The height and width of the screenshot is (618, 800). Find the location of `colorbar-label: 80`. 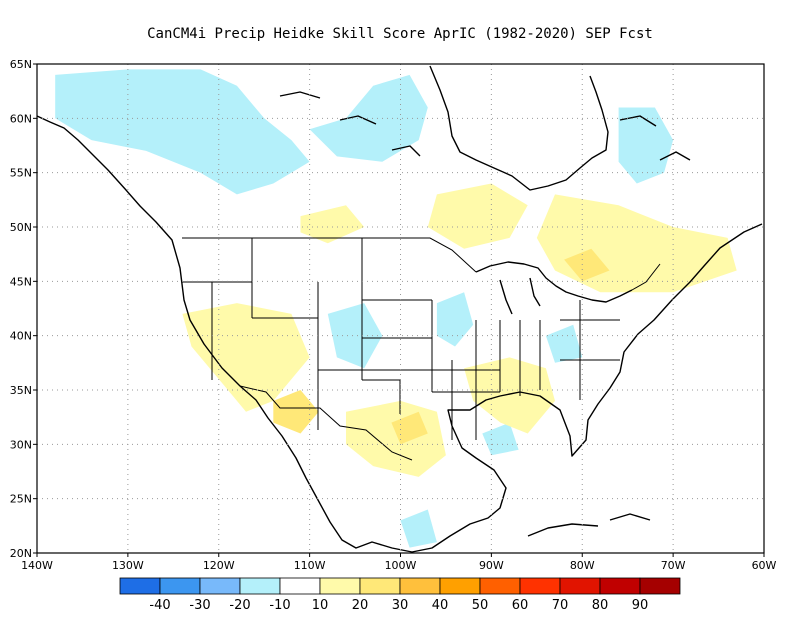

colorbar-label: 80 is located at coordinates (600, 605).